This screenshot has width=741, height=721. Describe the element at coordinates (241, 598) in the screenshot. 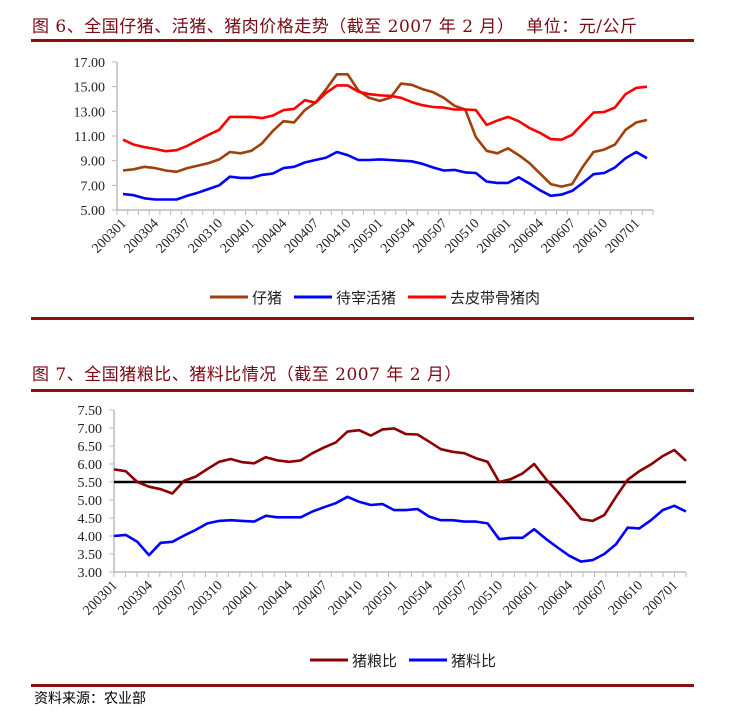

I see `x-tick-label: 200401` at that location.